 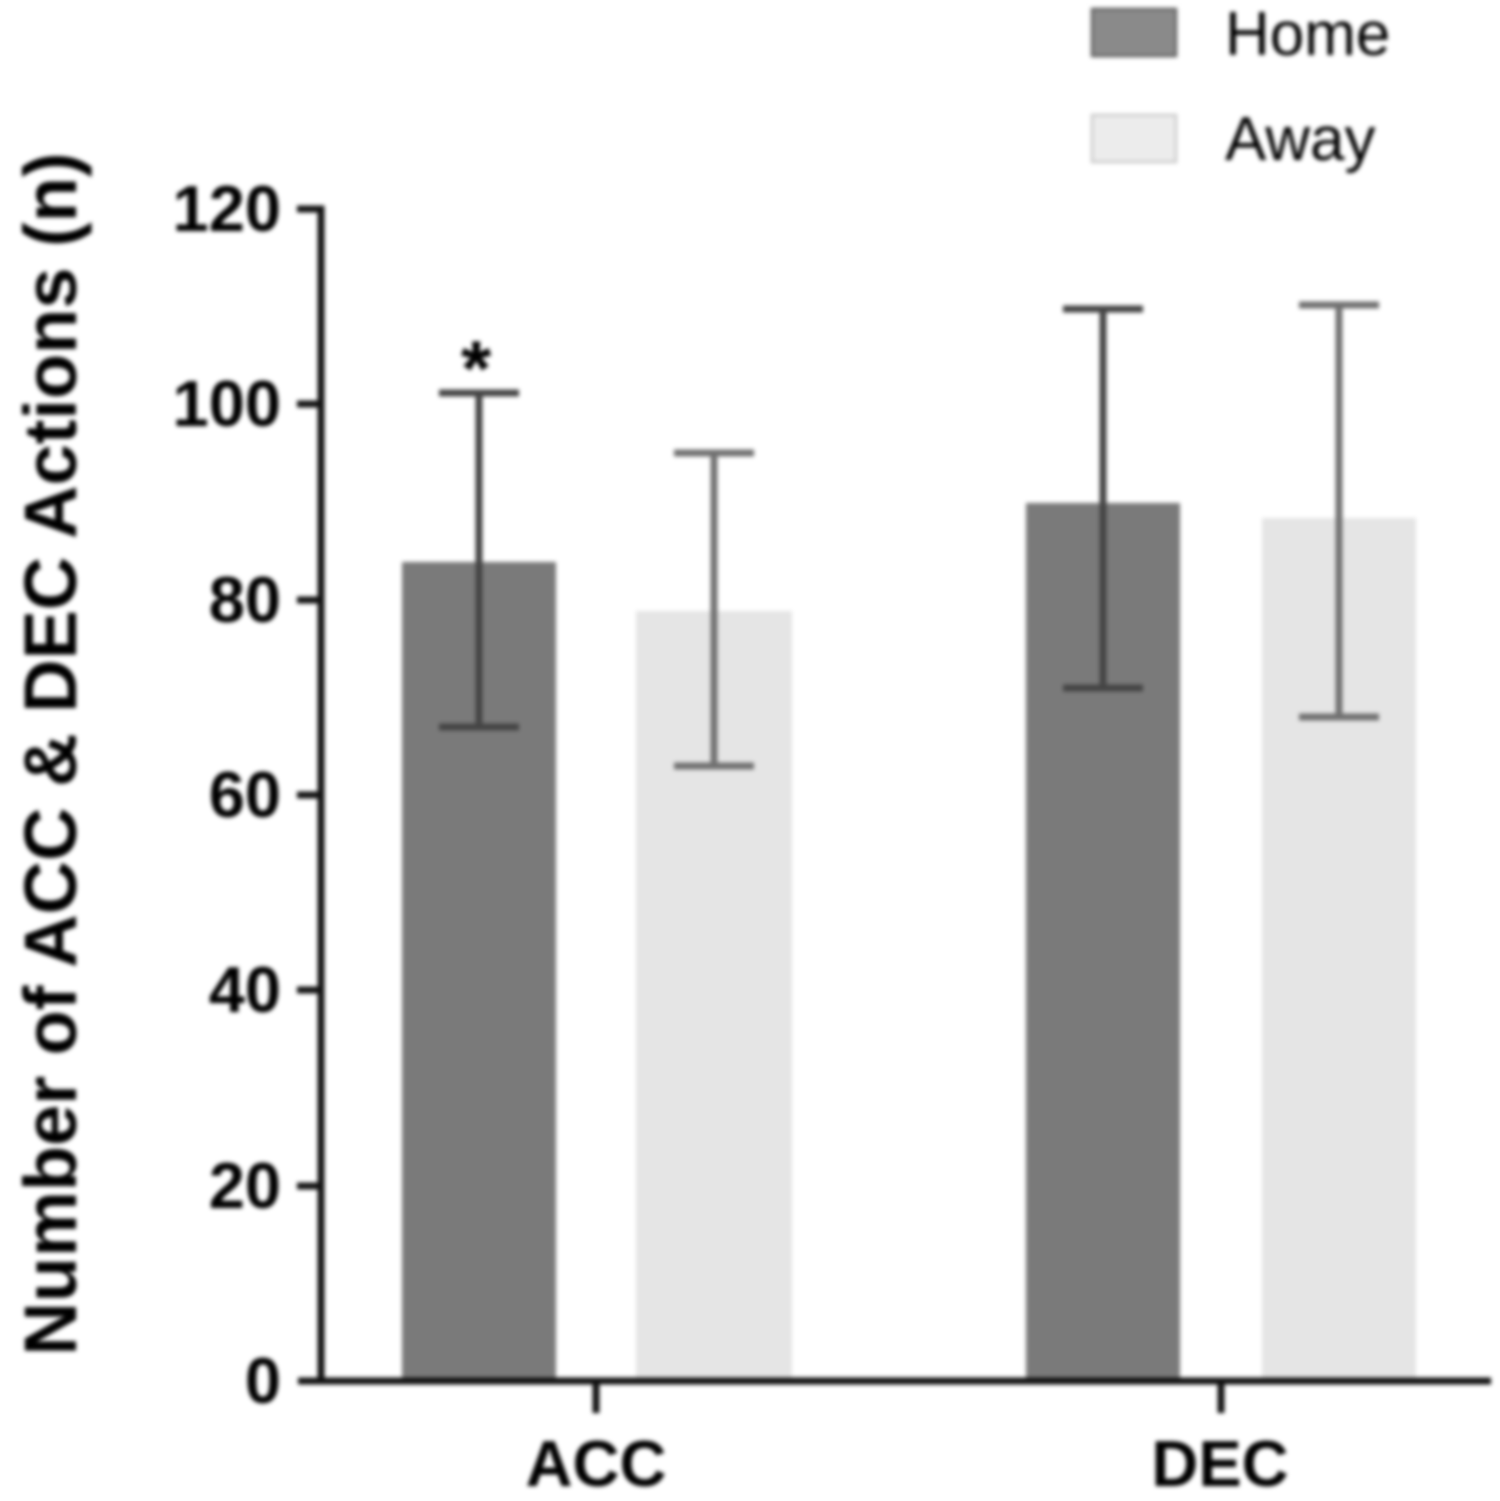 I want to click on svg-text: Home, so click(x=1307, y=34).